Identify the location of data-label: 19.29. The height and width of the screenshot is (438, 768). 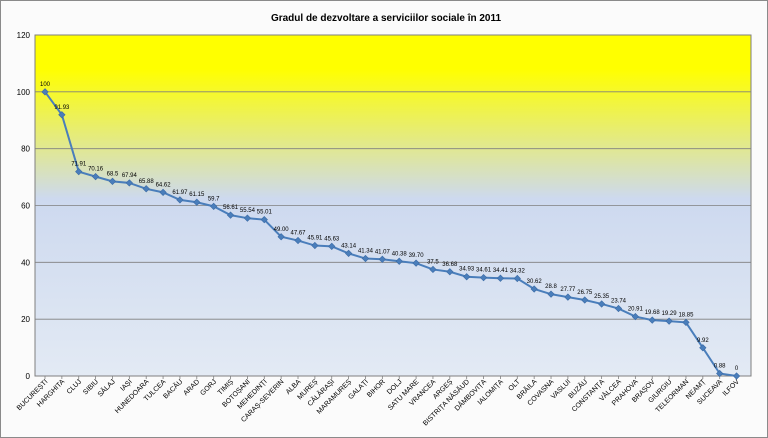
(670, 314).